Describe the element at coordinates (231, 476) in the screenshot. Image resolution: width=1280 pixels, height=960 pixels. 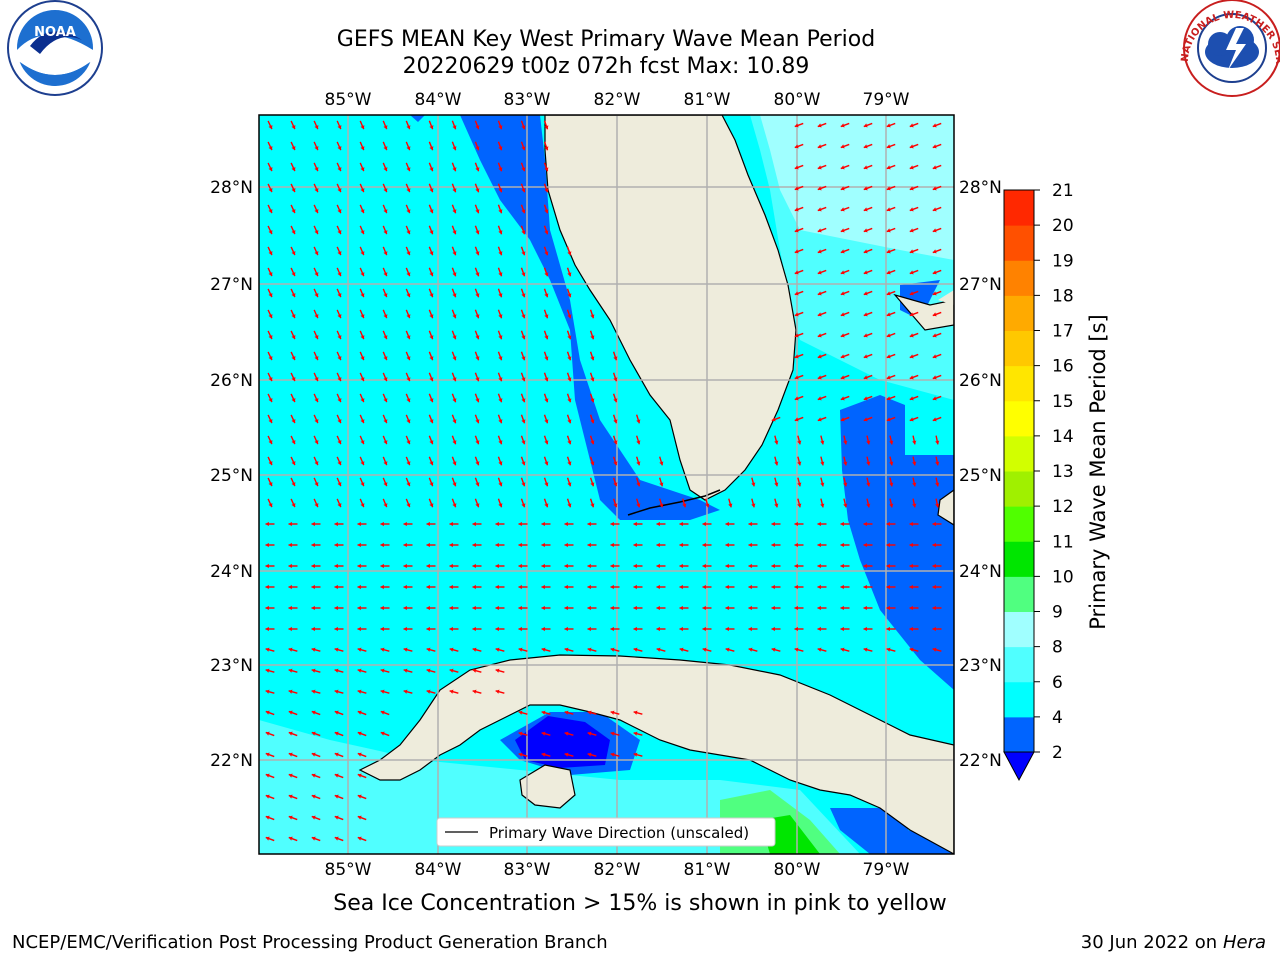
I see `lat-label-left: 25°N` at that location.